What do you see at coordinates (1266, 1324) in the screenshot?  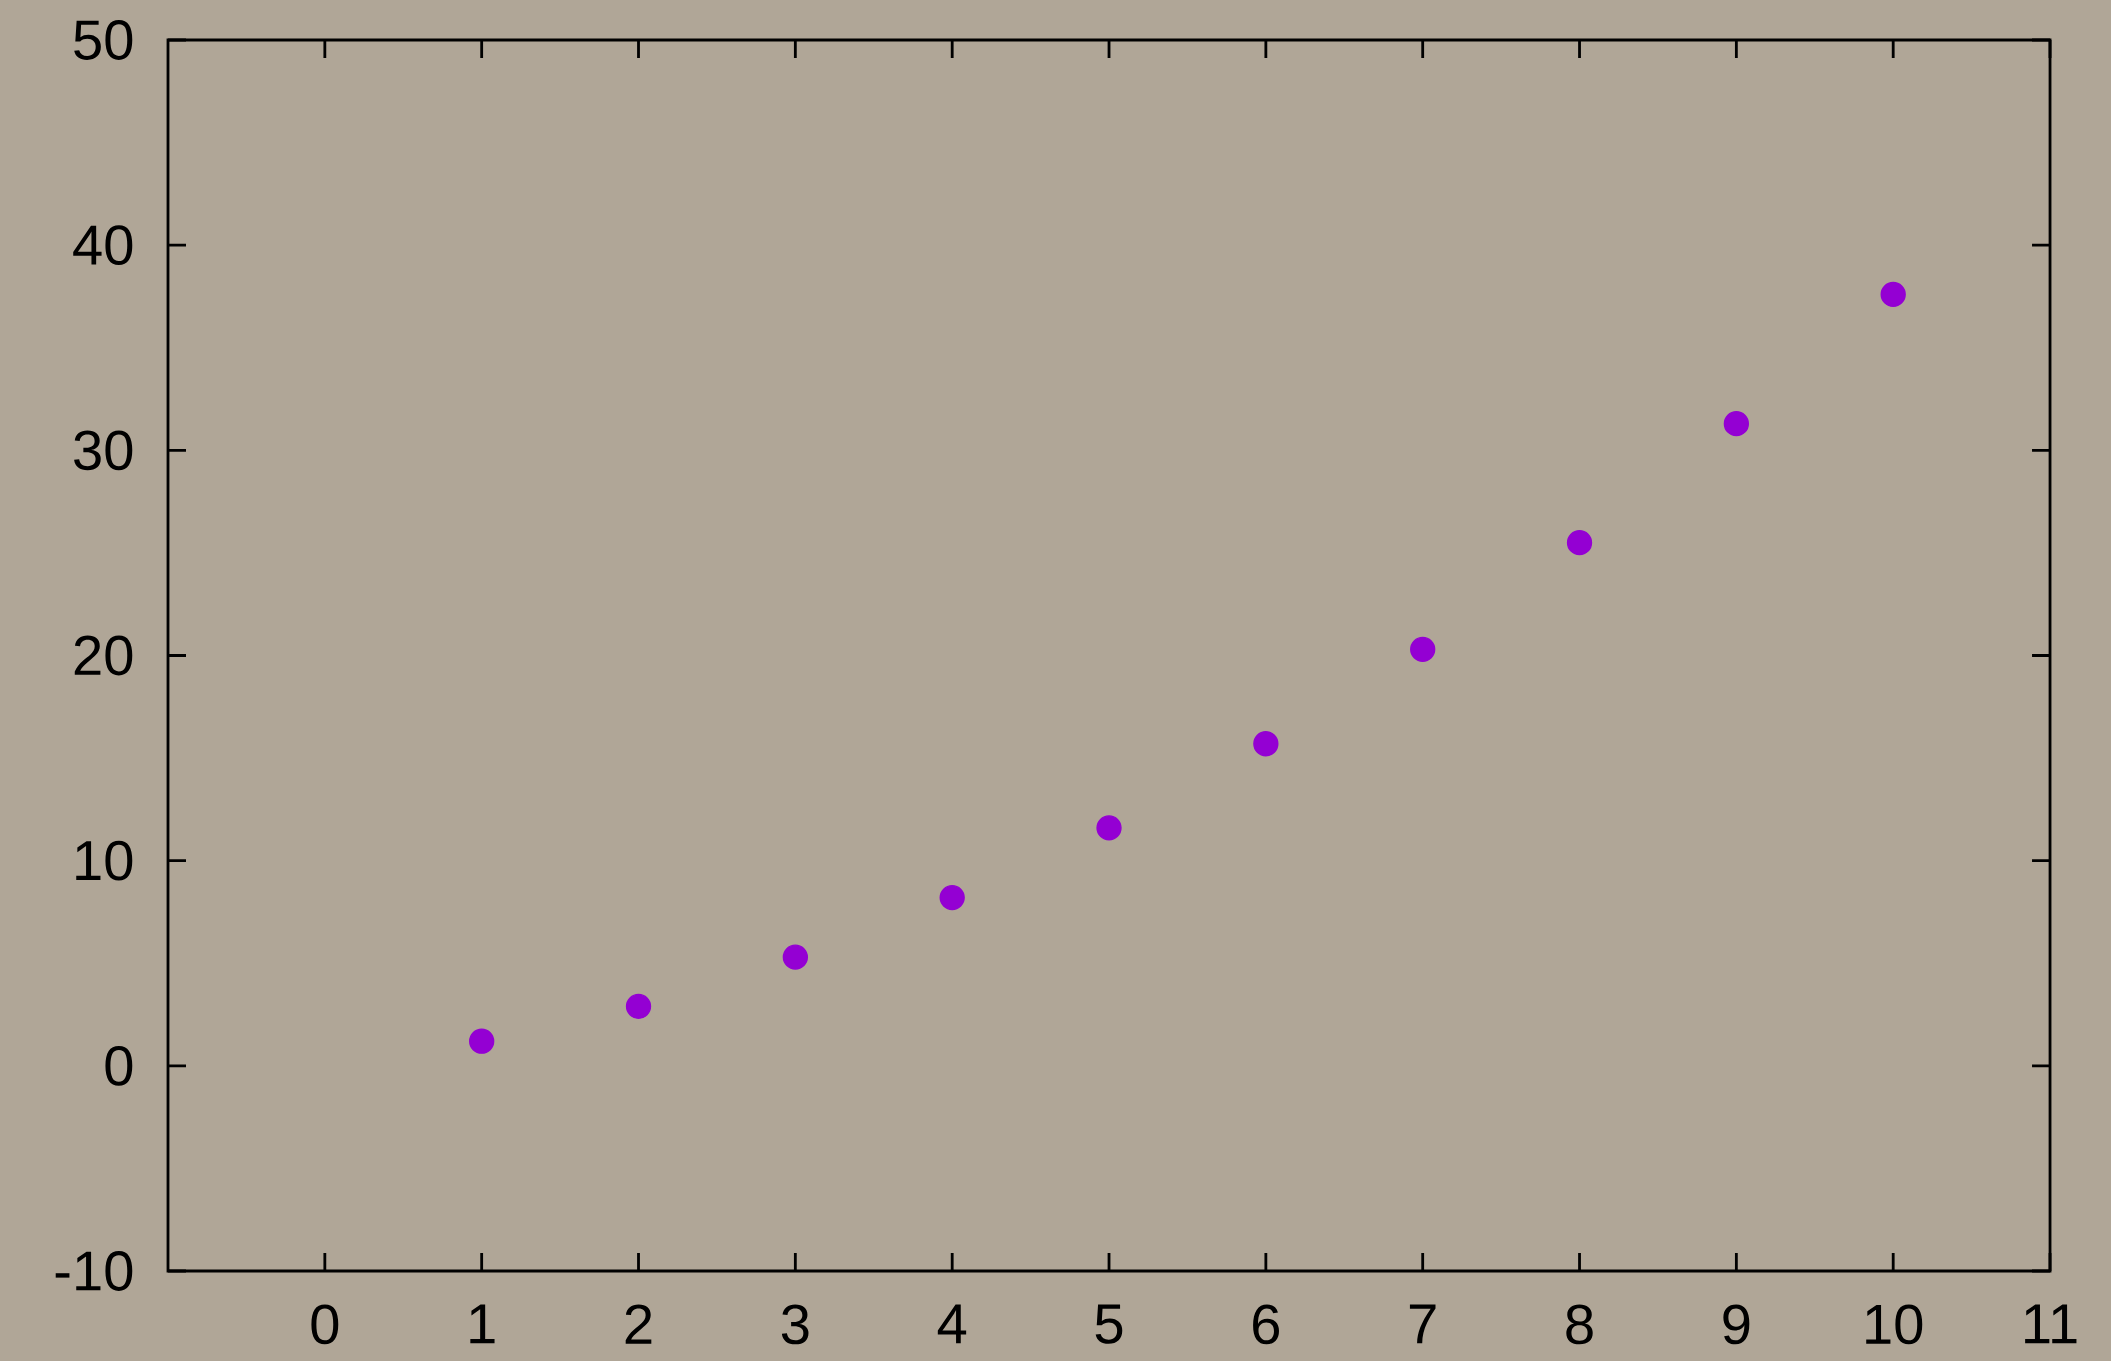 I see `x-tick-label: 6` at bounding box center [1266, 1324].